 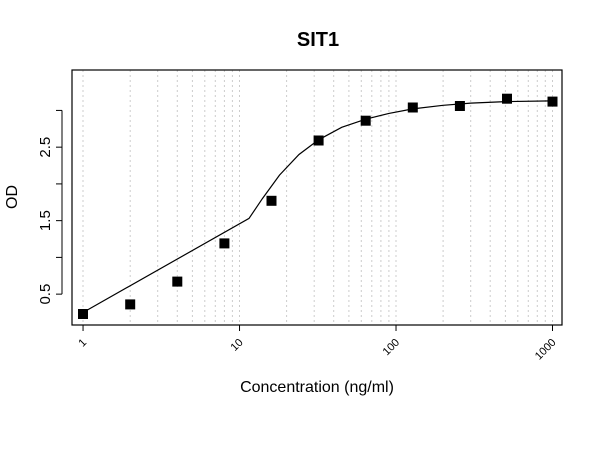 I want to click on x-tick-label: 10, so click(x=237, y=345).